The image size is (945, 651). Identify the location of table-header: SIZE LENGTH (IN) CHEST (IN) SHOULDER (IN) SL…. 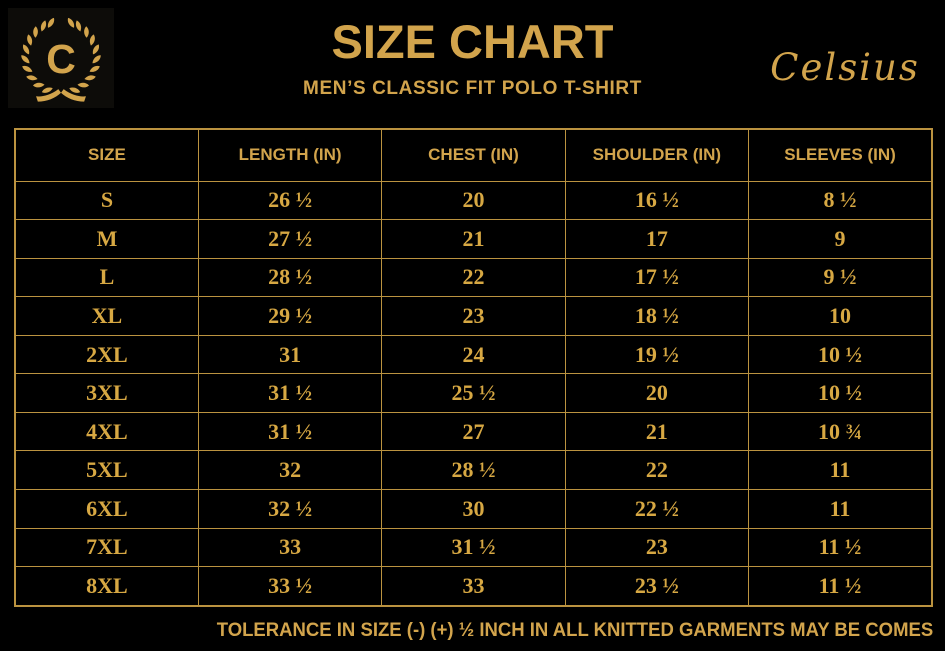
(473, 155).